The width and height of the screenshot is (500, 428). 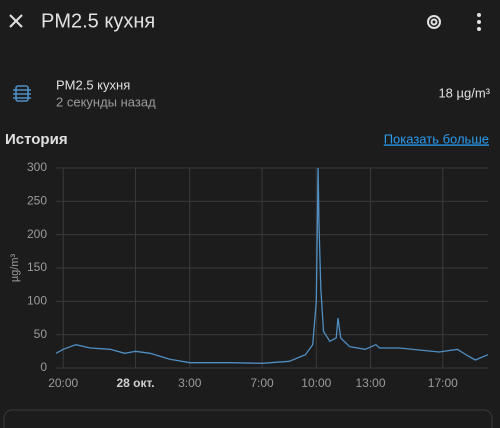 I want to click on entity-icon, so click(x=22, y=93).